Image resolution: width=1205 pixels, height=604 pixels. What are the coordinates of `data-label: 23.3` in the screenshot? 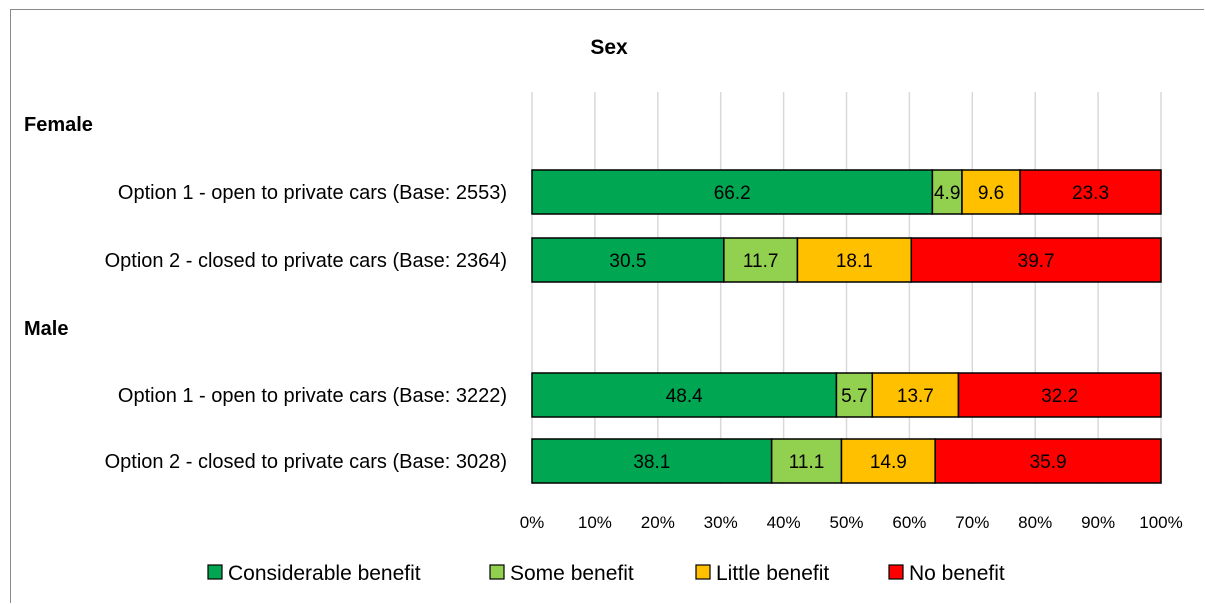 It's located at (1090, 193).